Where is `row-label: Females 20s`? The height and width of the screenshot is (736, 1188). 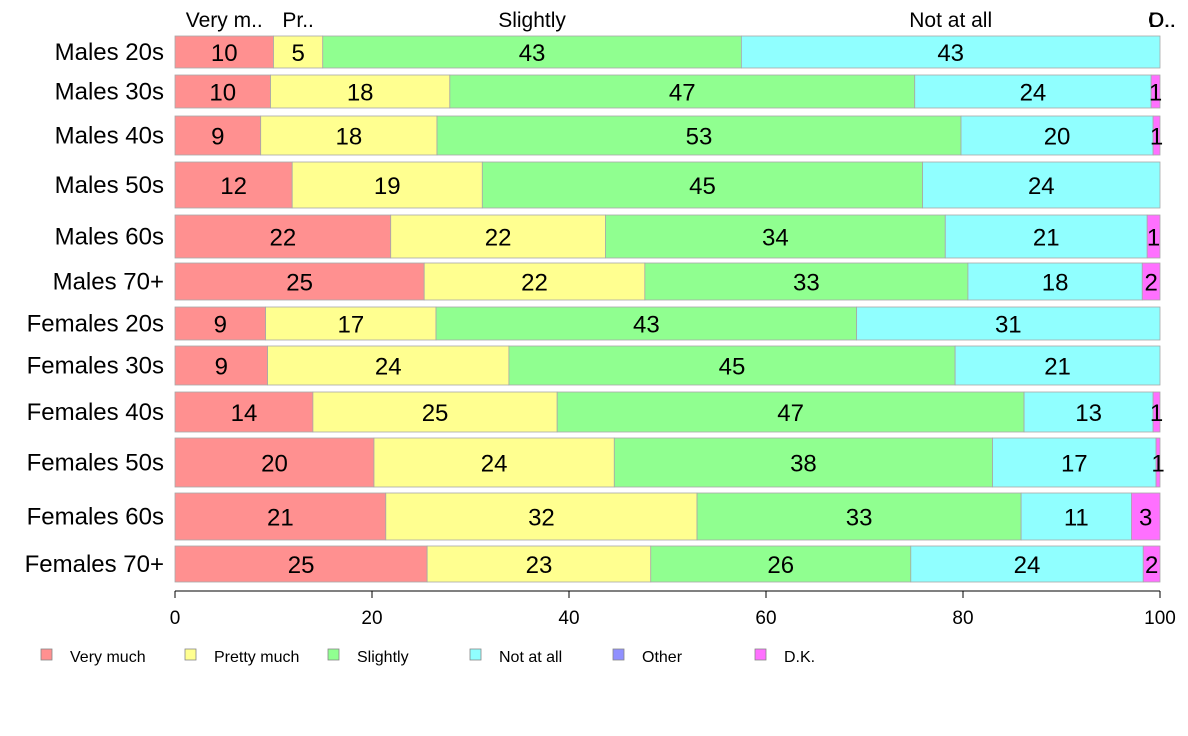
row-label: Females 20s is located at coordinates (95, 324).